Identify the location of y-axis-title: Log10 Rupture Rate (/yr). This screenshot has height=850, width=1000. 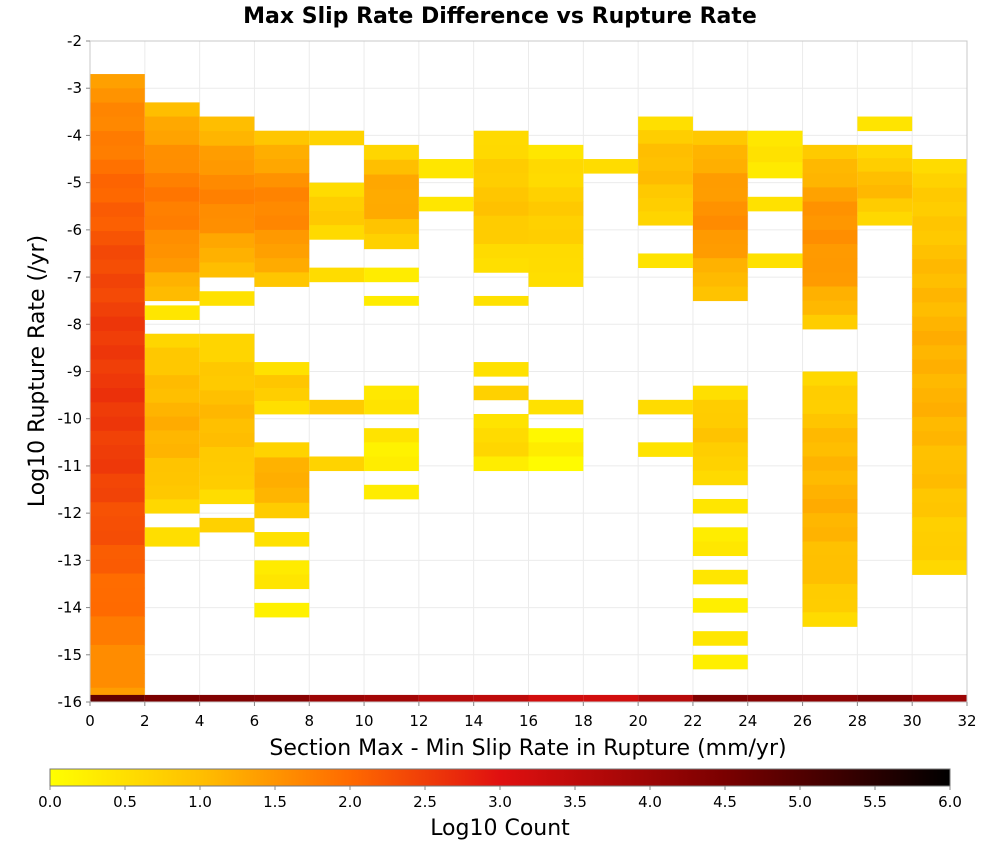
(37, 371).